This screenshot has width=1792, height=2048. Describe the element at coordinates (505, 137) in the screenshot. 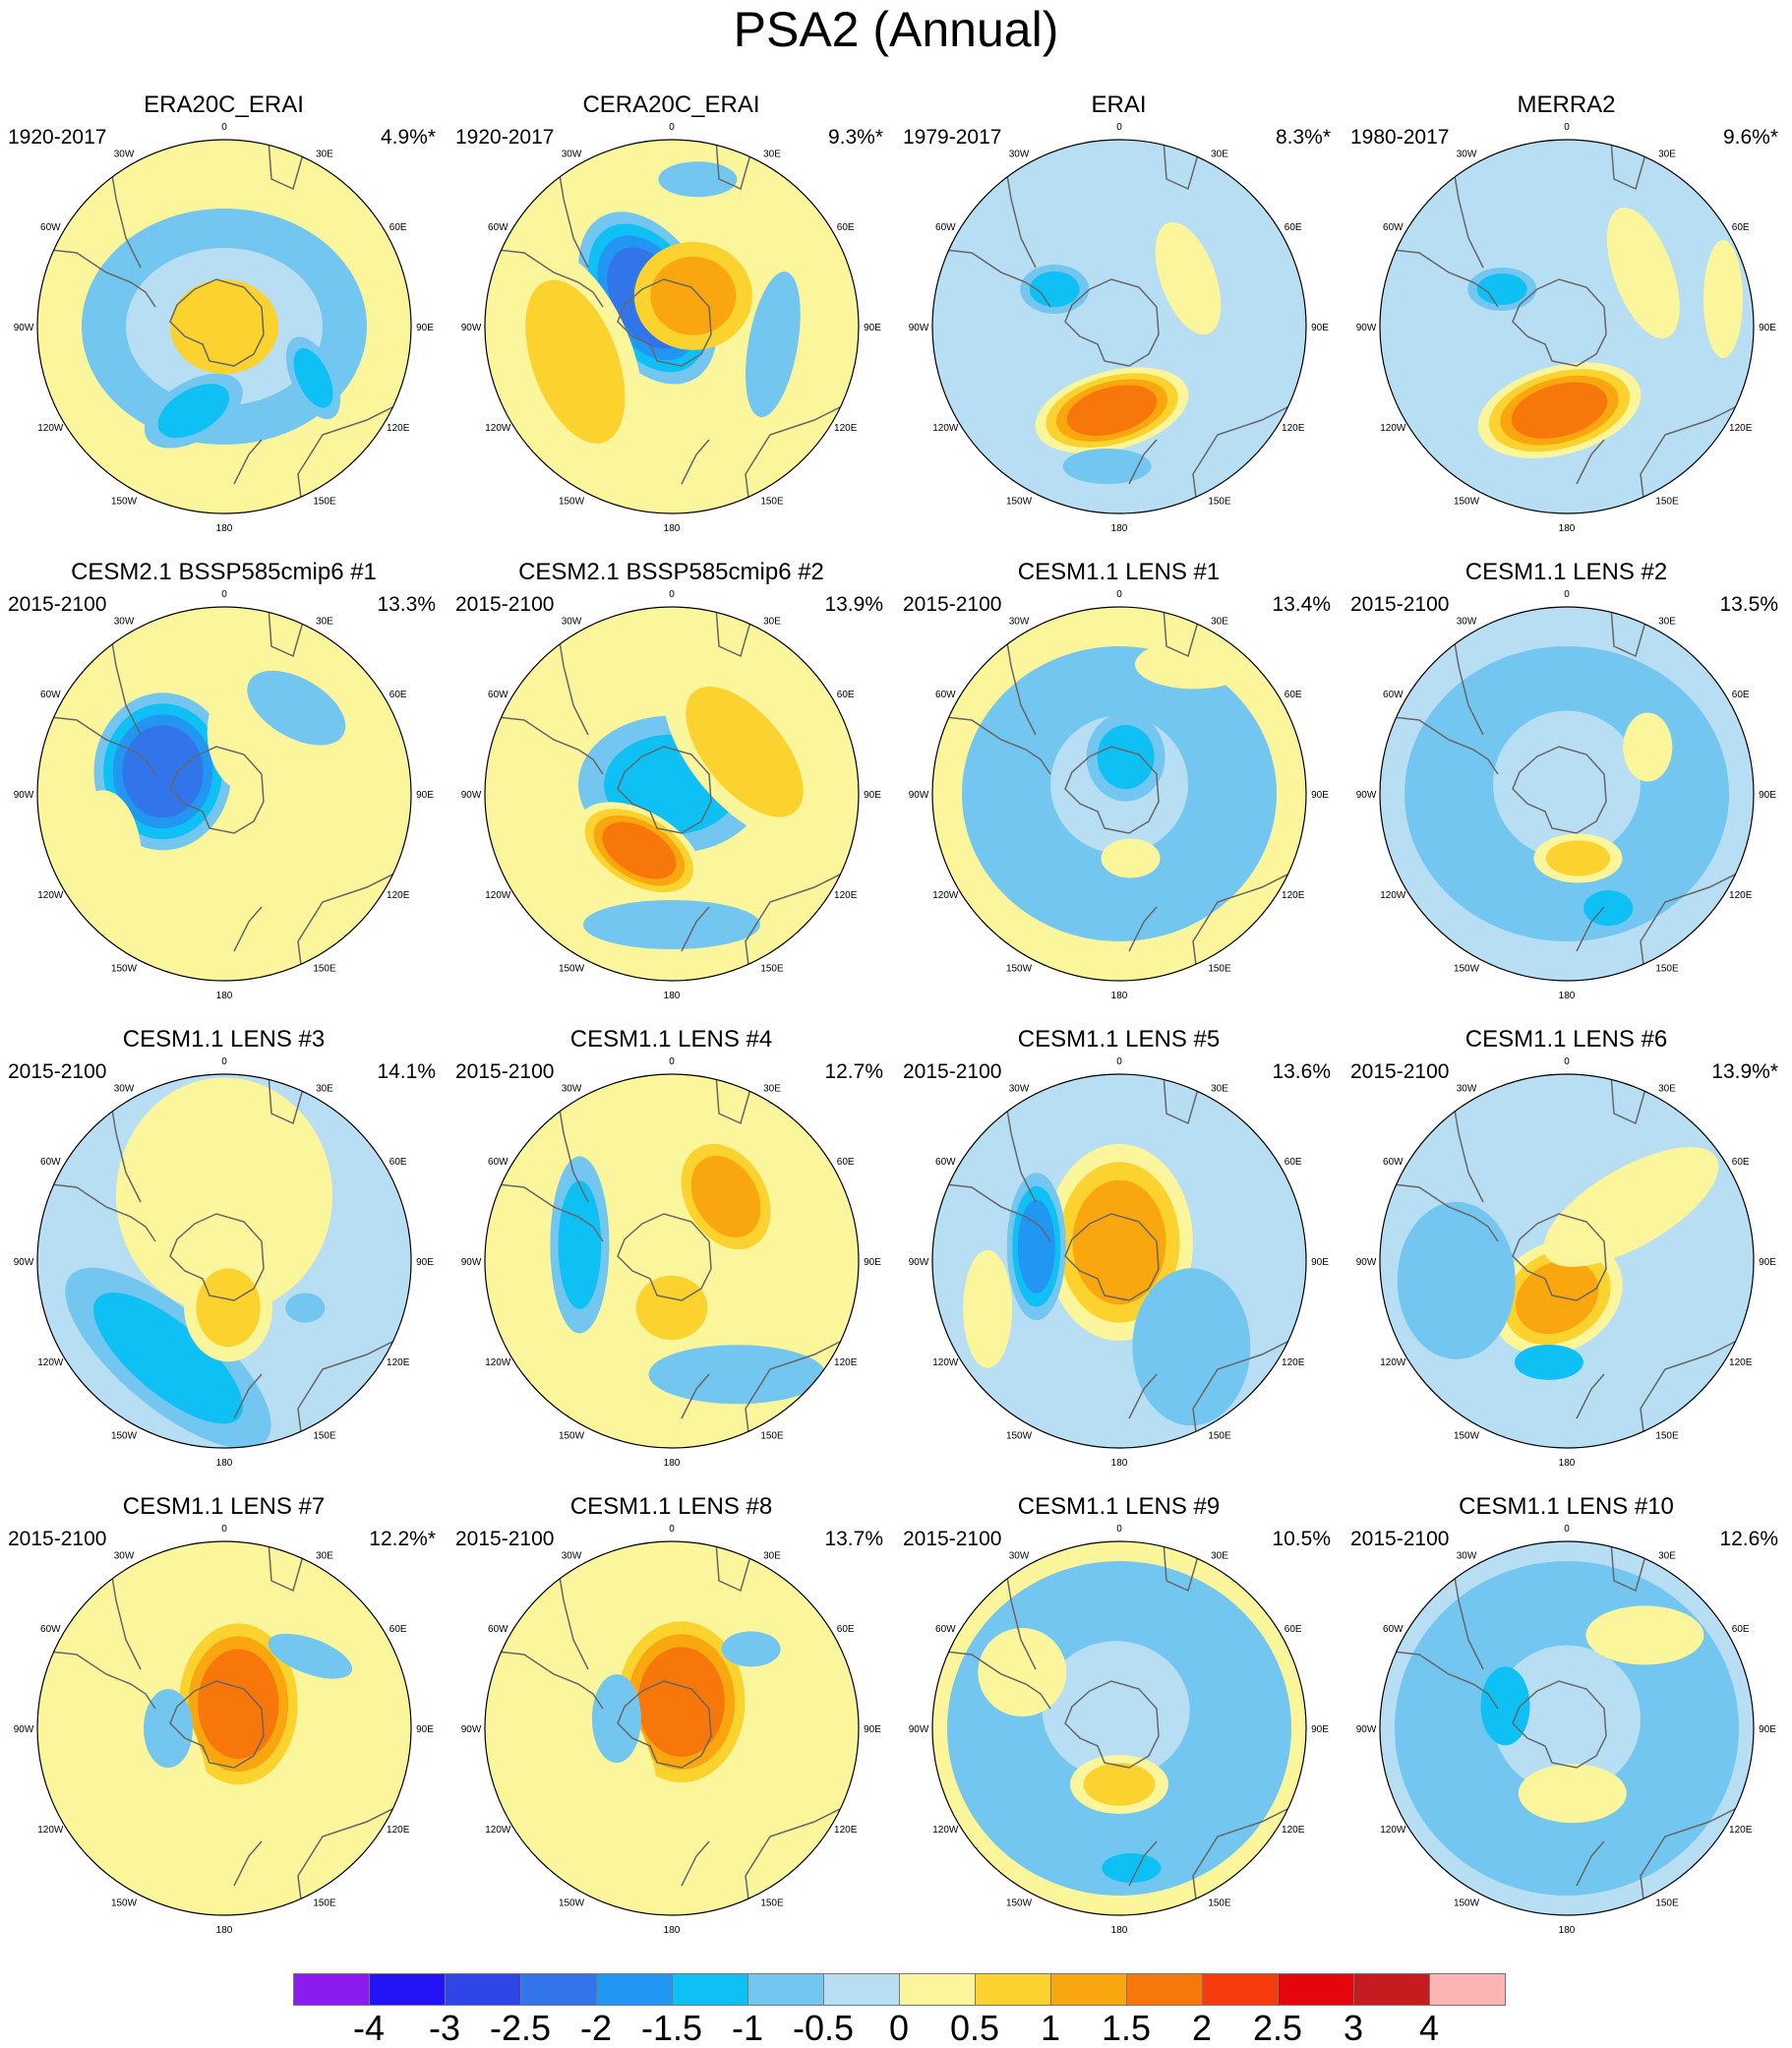

I see `panel-period: 1920-2017` at that location.